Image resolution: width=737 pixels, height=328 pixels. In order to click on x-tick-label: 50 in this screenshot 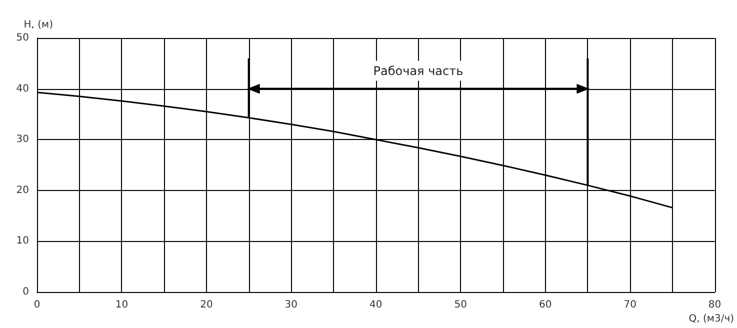, I will do `click(460, 305)`.